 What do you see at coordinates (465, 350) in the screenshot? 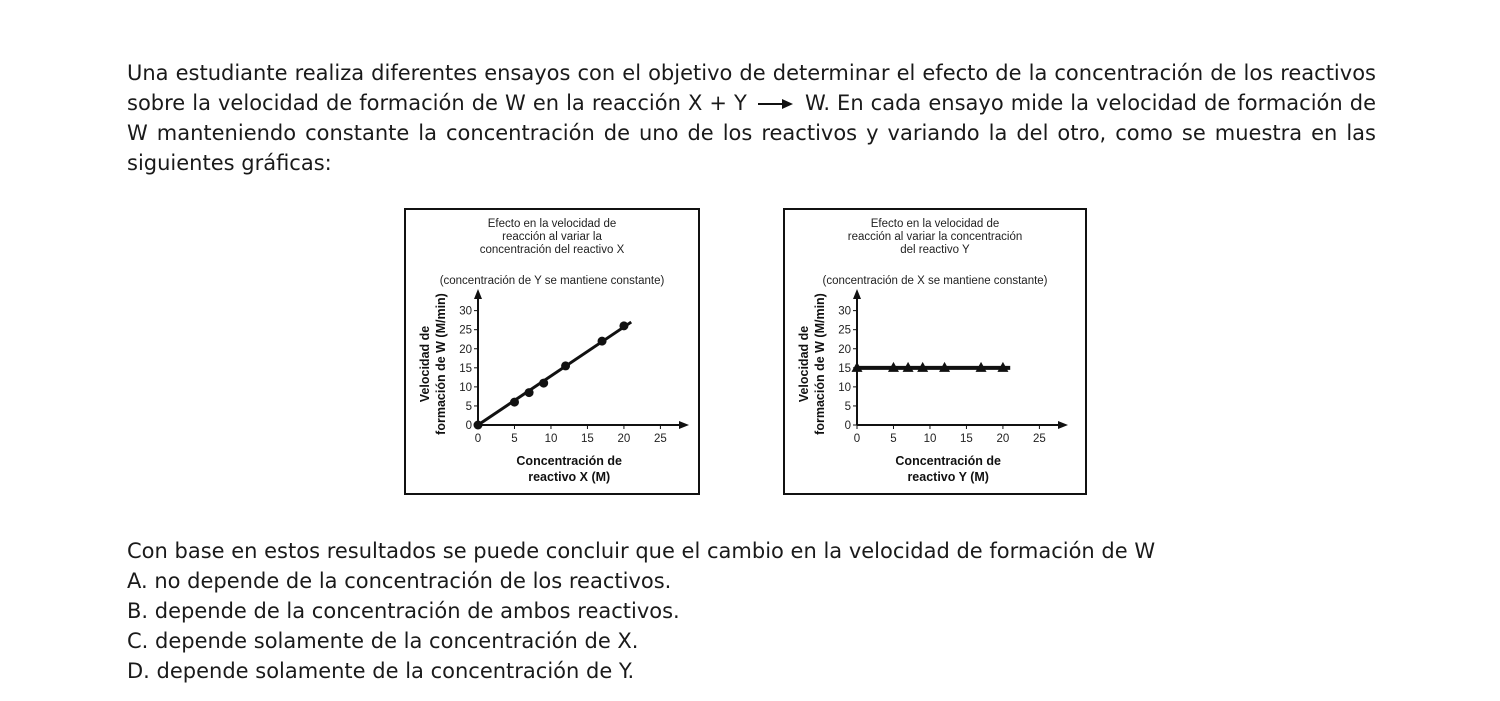
I see `chart-x-y-tick-label: 20` at bounding box center [465, 350].